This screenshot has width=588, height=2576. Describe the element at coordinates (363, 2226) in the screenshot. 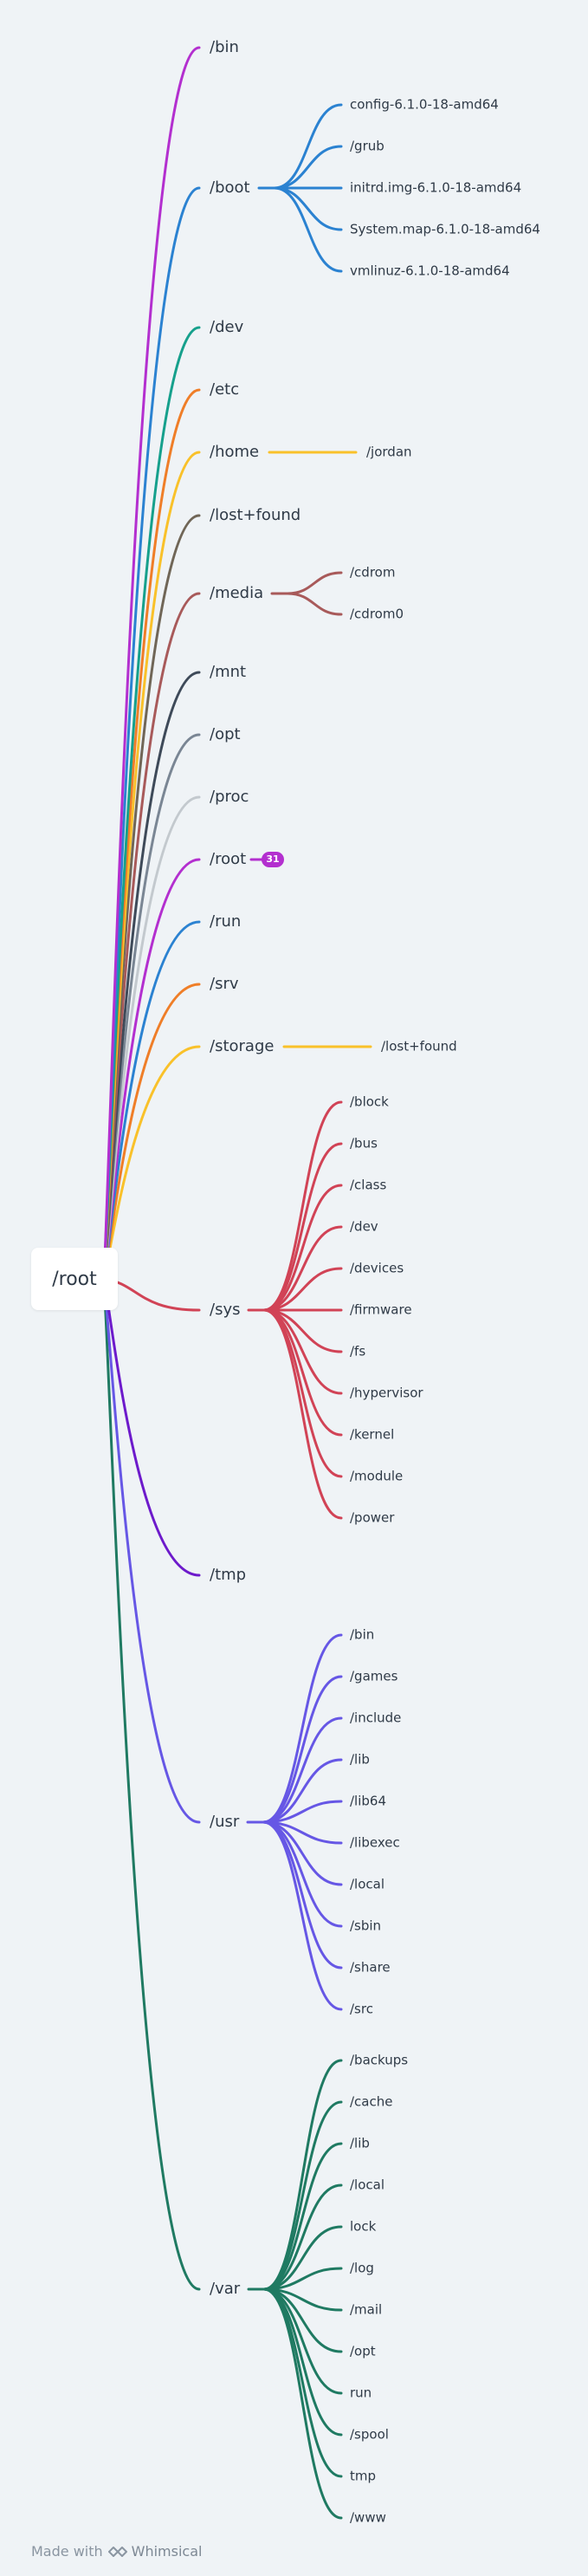

I see `child-node-lock: lock` at that location.